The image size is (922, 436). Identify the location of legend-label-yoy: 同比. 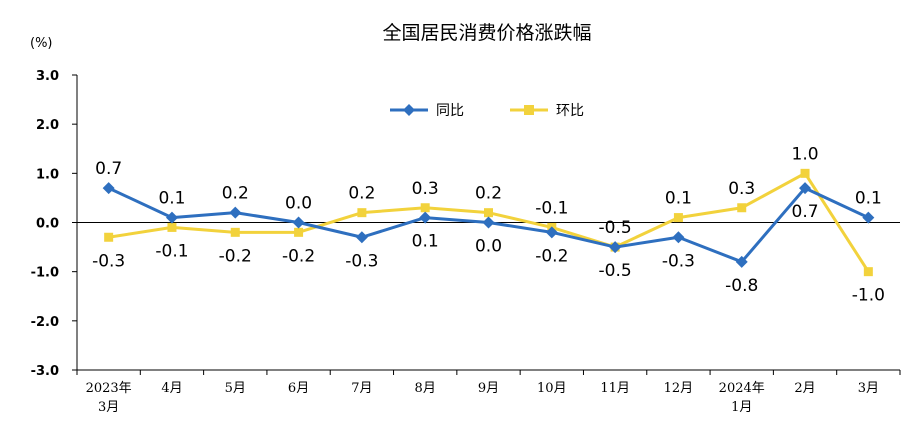
(450, 111).